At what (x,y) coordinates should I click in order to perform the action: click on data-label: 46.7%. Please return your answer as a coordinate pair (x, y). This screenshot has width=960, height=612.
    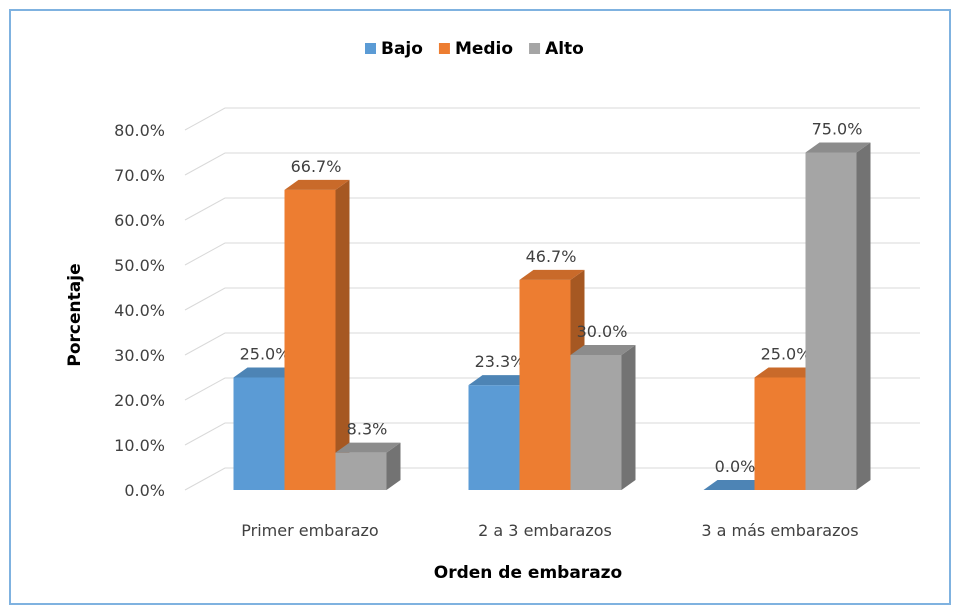
    Looking at the image, I should click on (551, 256).